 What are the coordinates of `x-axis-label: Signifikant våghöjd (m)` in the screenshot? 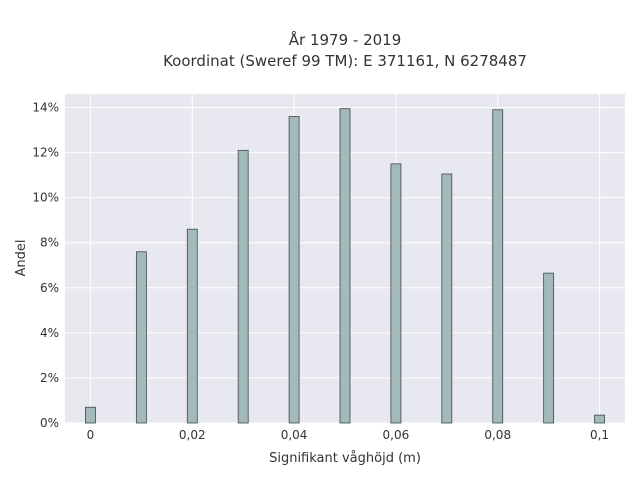 It's located at (345, 458).